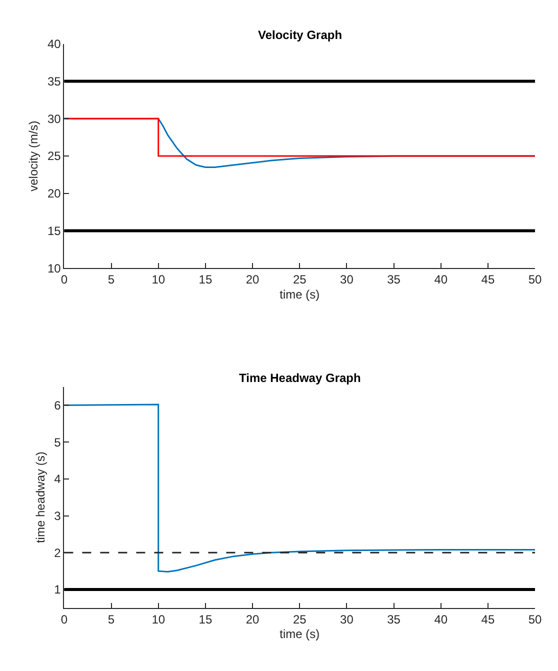 This screenshot has width=558, height=671. Describe the element at coordinates (58, 515) in the screenshot. I see `y-tick-label: 3` at that location.